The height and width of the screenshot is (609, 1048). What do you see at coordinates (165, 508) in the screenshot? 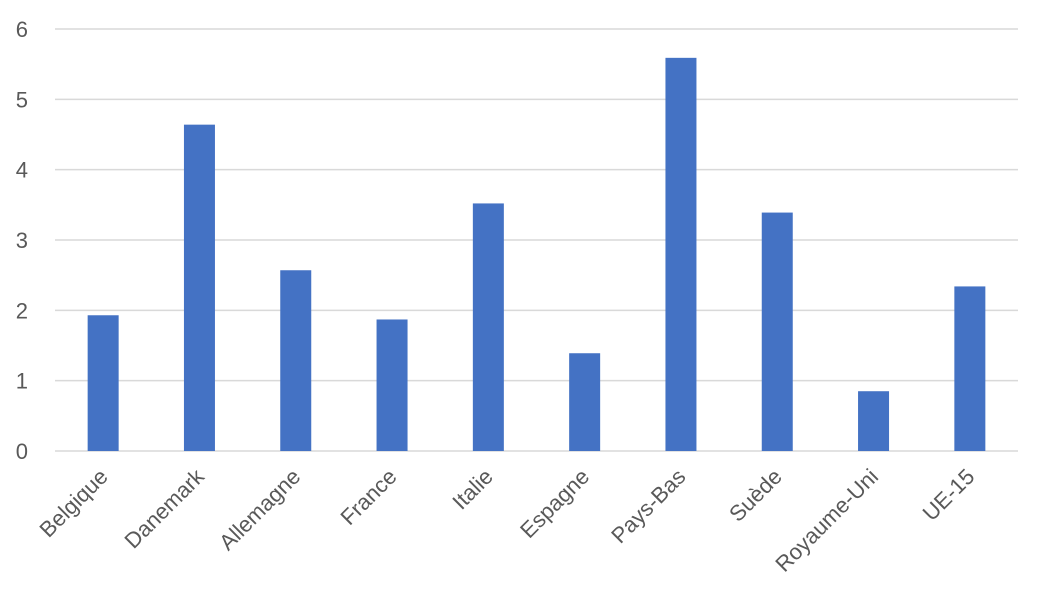
I see `x-tick-label: Danemark` at bounding box center [165, 508].